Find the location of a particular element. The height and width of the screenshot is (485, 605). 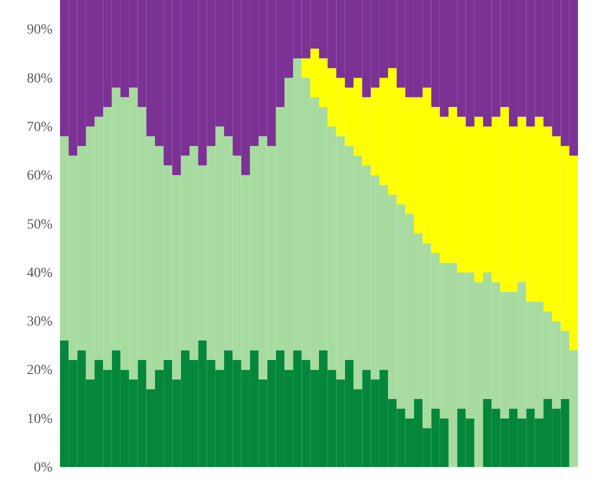

y-tick-label: 70% is located at coordinates (39, 127).